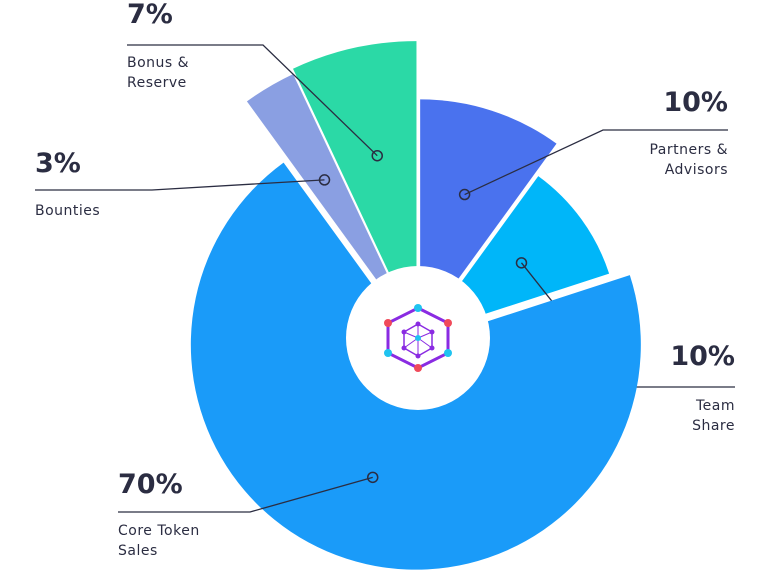 This screenshot has height=570, width=770. I want to click on category-label: Partners & Advisors, so click(688, 160).